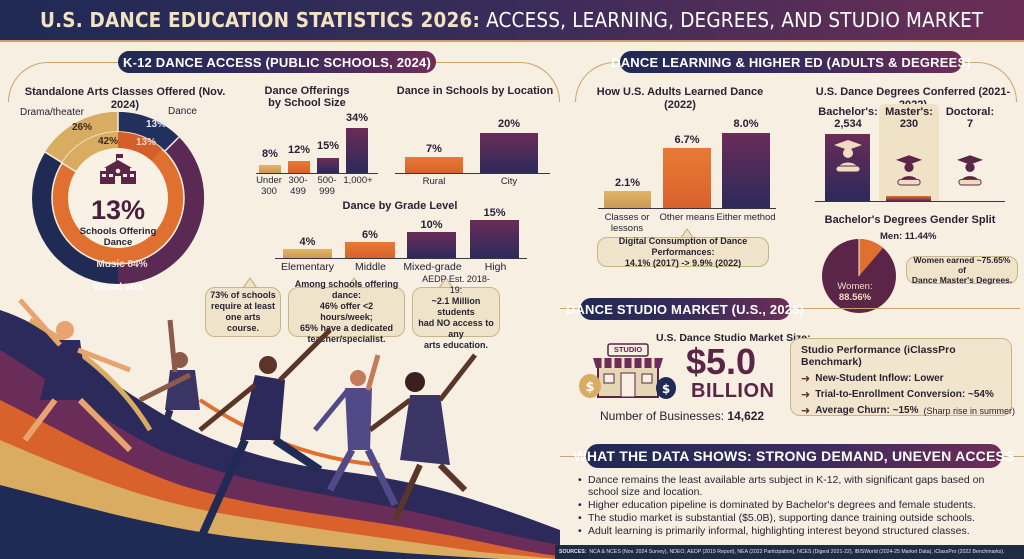 The width and height of the screenshot is (1024, 559). What do you see at coordinates (970, 124) in the screenshot?
I see `doctoral-value: 7` at bounding box center [970, 124].